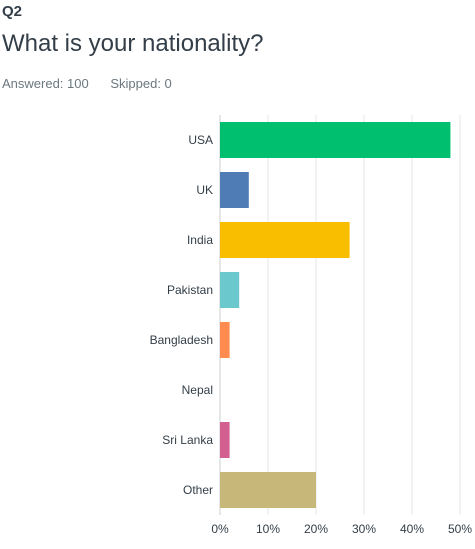  What do you see at coordinates (181, 340) in the screenshot?
I see `category-label: Bangladesh` at bounding box center [181, 340].